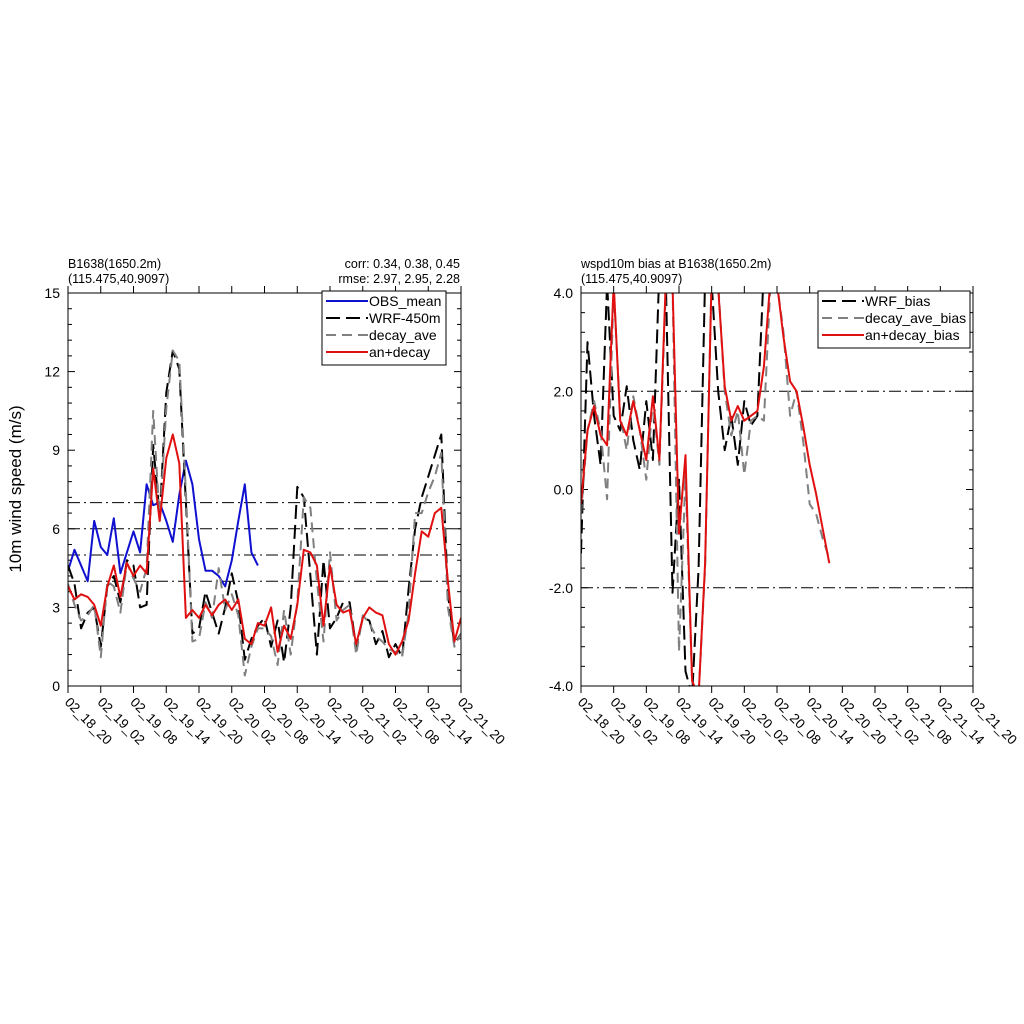 The image size is (1024, 1024). I want to click on left-legend-label: WRF-450m, so click(405, 318).